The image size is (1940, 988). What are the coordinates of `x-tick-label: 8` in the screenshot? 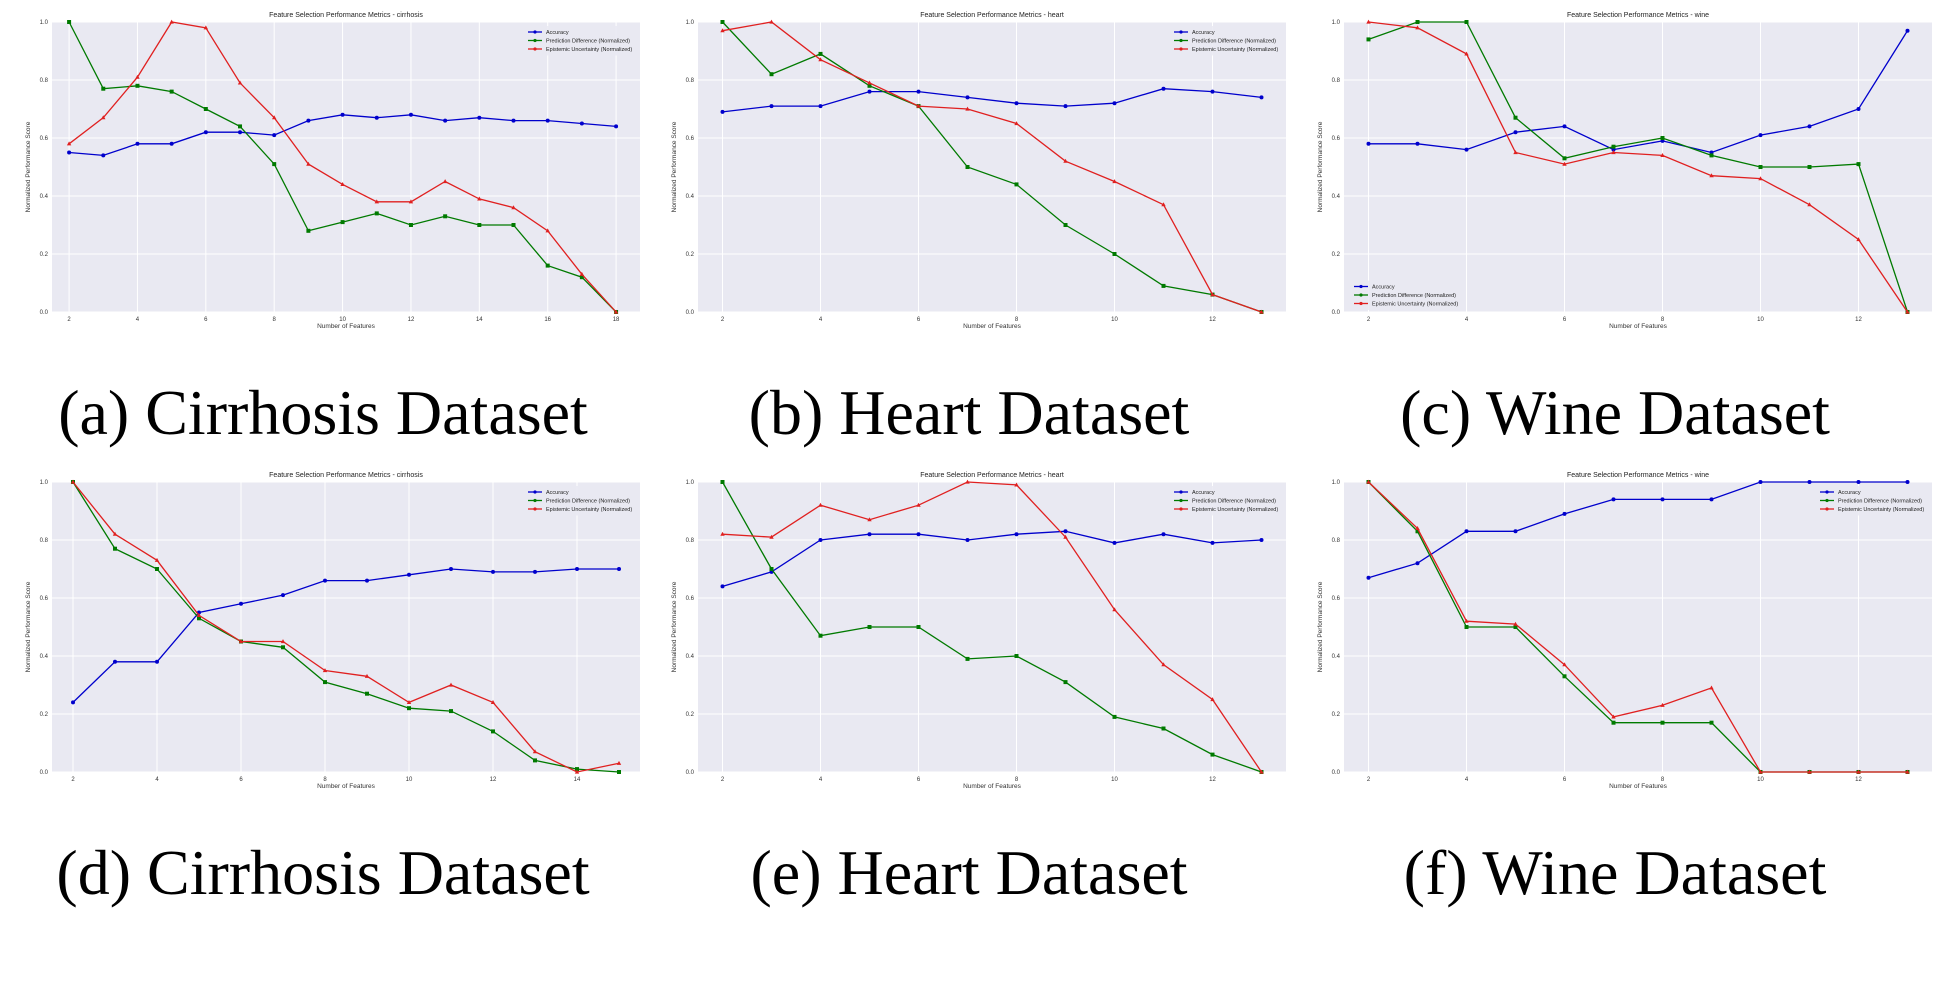 It's located at (1017, 780).